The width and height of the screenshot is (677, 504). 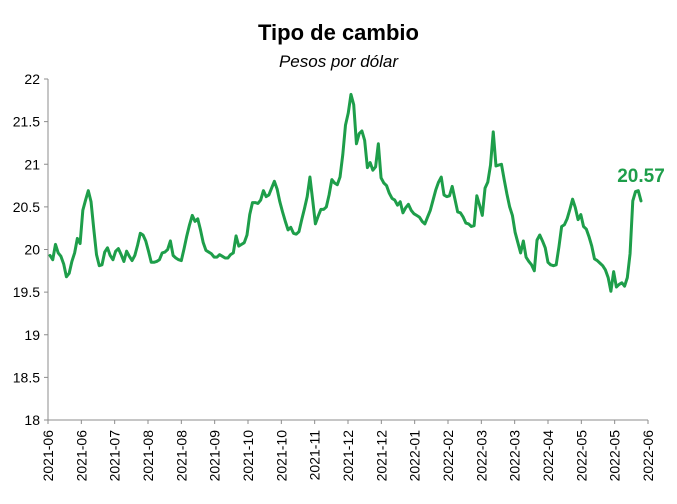 What do you see at coordinates (32, 250) in the screenshot?
I see `y-tick-label: 20` at bounding box center [32, 250].